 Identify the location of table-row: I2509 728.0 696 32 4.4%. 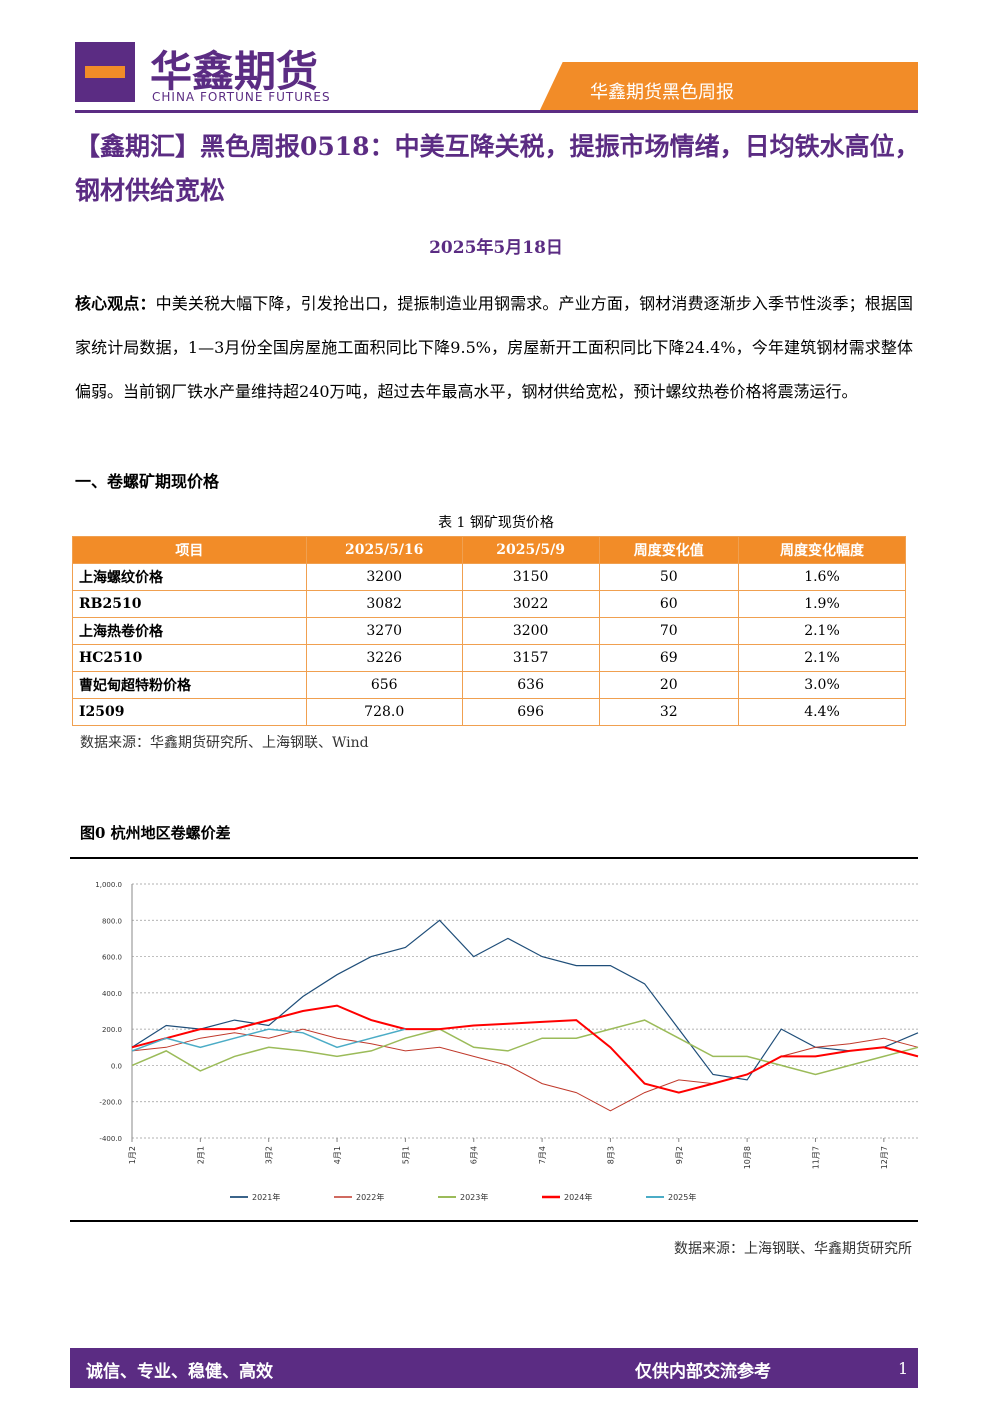
(489, 712).